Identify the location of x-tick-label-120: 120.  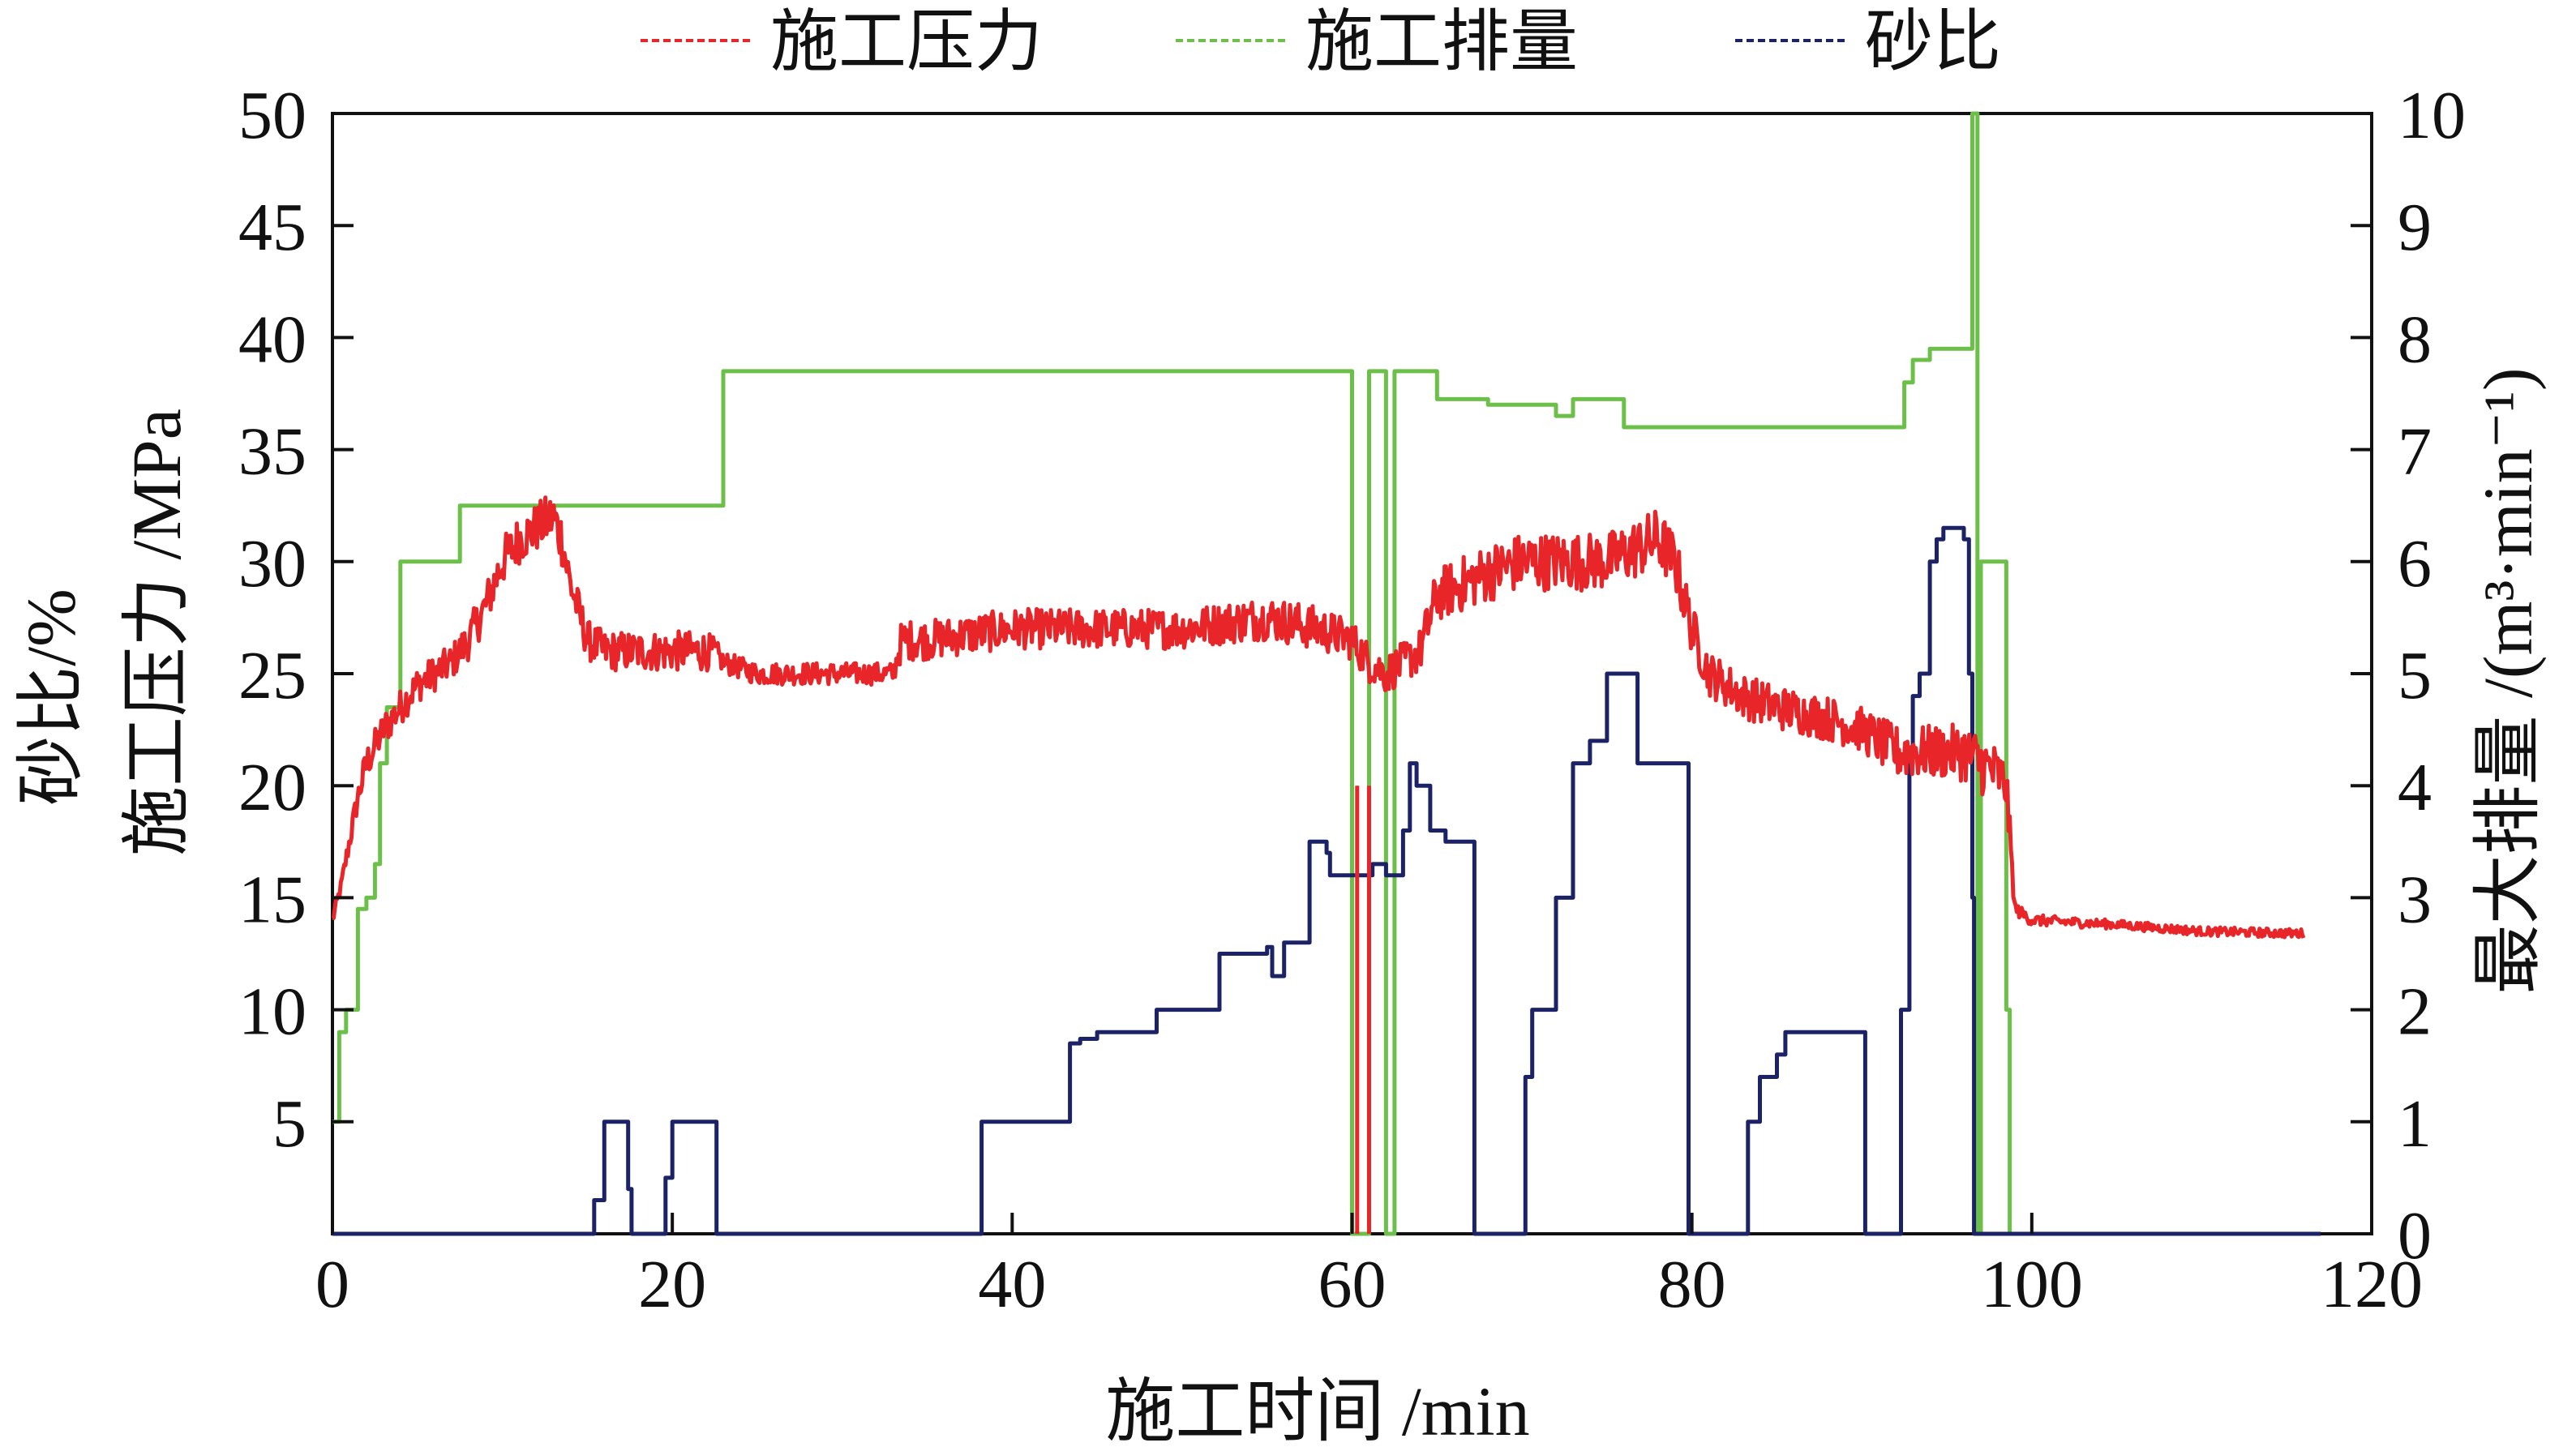
(2372, 1284).